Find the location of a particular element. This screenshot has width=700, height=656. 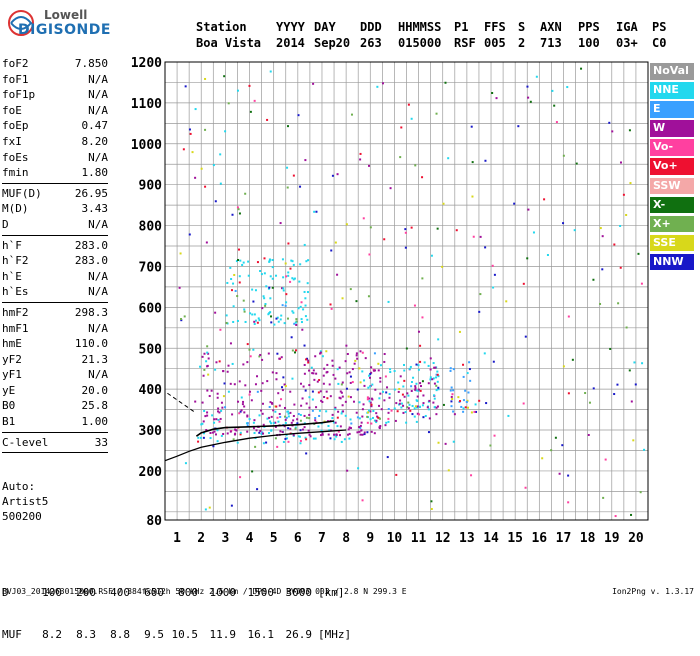

param-row: fxI 8.20 is located at coordinates (55, 142).